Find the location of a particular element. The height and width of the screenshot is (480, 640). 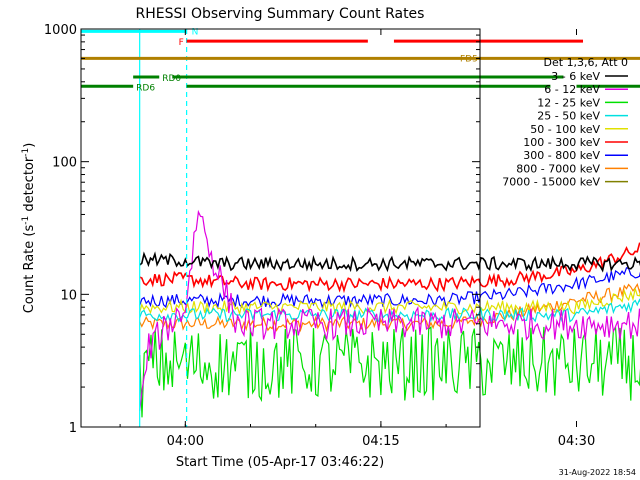

state-label-f-1: F is located at coordinates (181, 43).